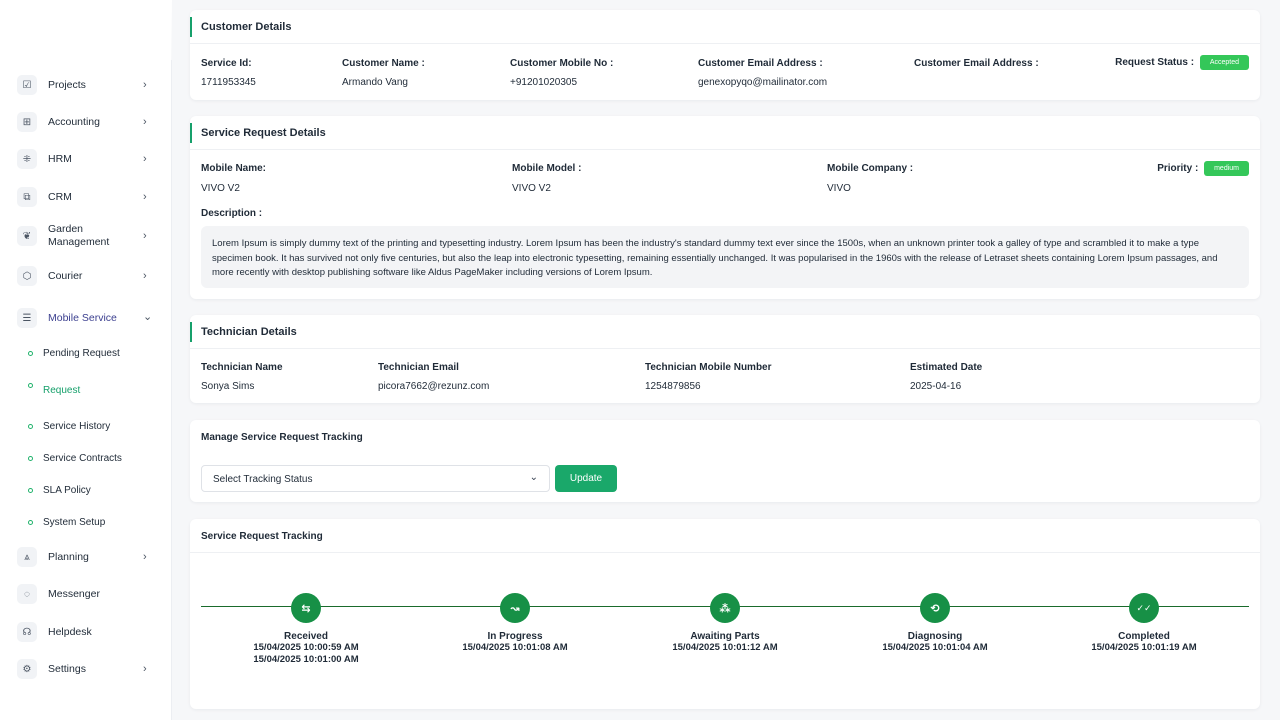 The height and width of the screenshot is (720, 1280). I want to click on card-header: Technician Details, so click(725, 332).